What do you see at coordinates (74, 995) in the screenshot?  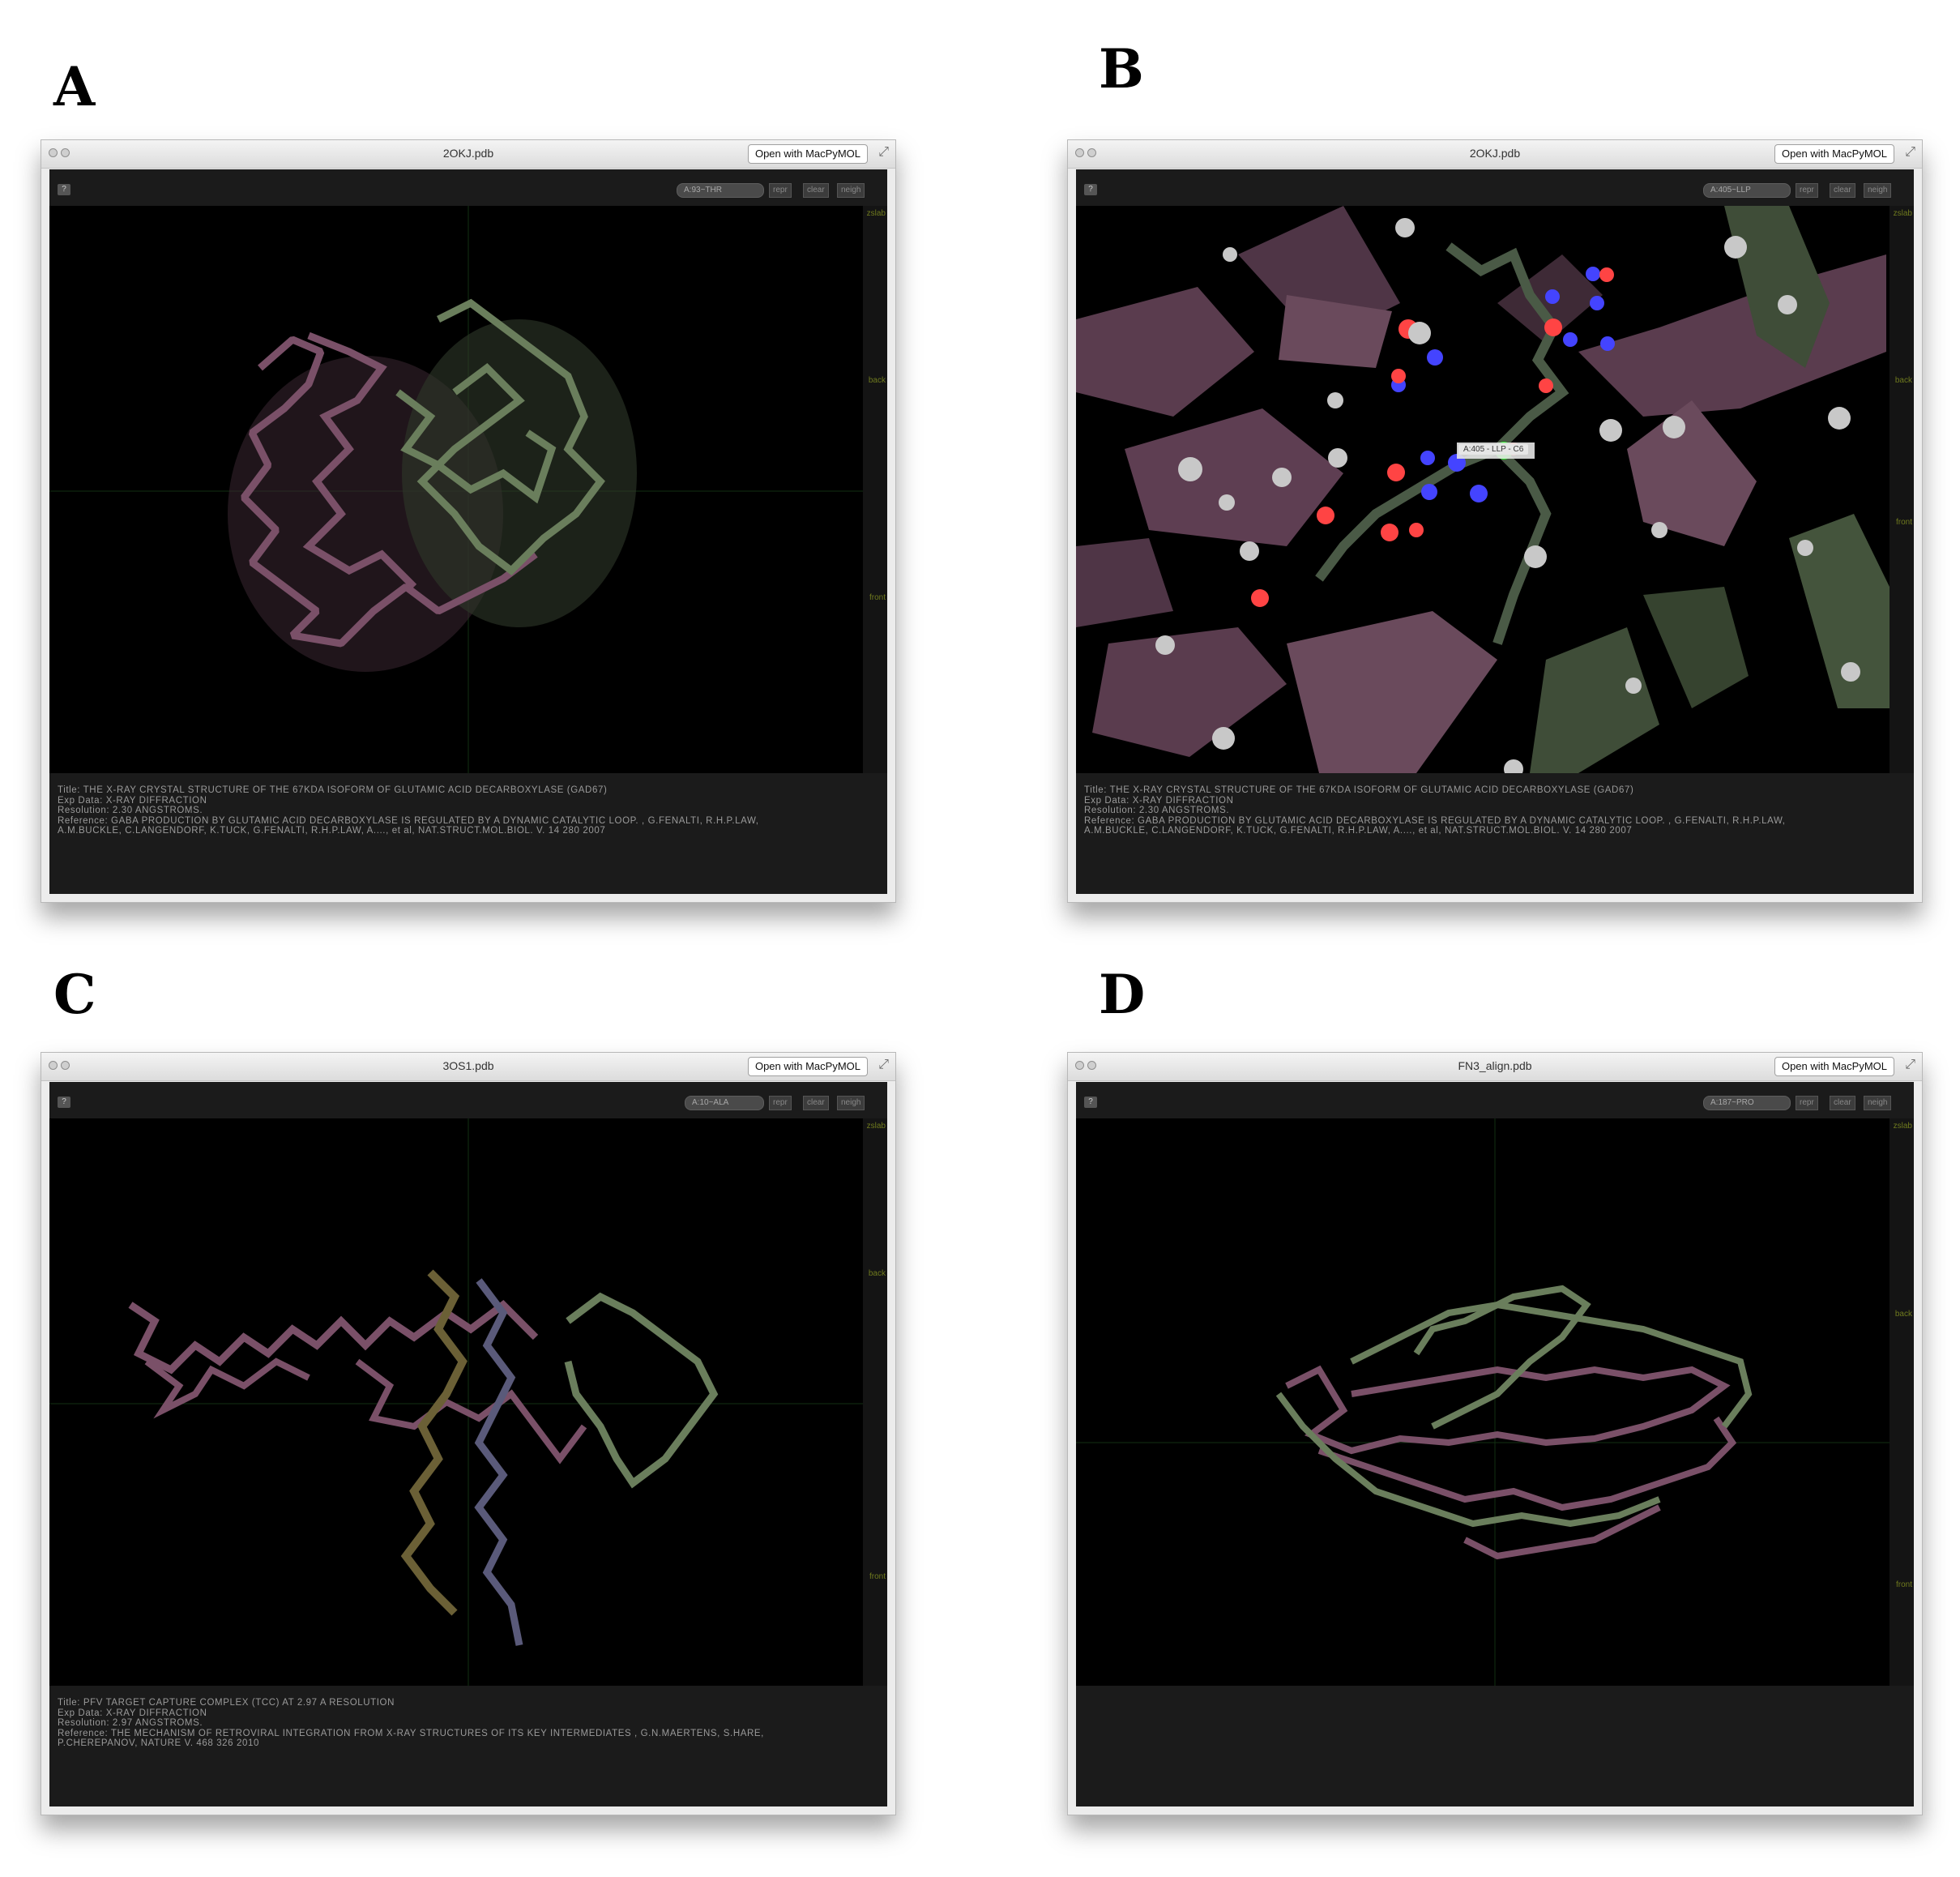 I see `panel-label-c: C` at bounding box center [74, 995].